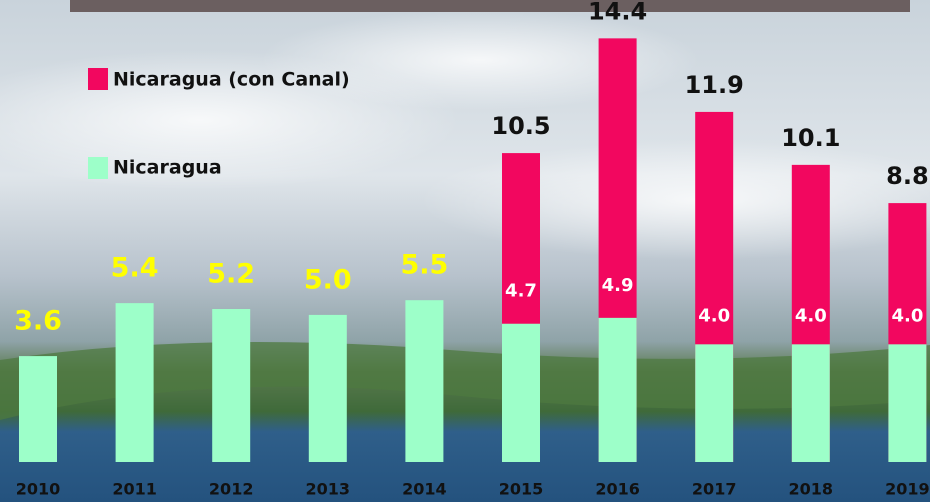  Describe the element at coordinates (810, 138) in the screenshot. I see `value-label: 10.1` at that location.